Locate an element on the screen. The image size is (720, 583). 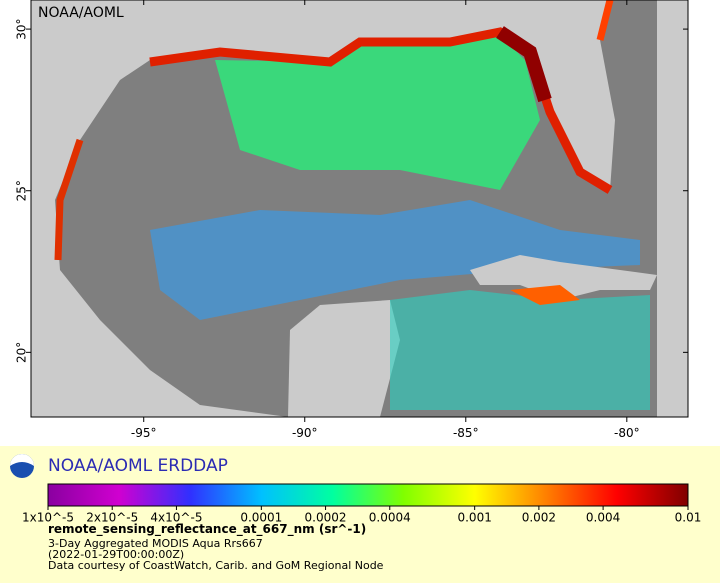
colorbar-tick-label: 2x10^-5 is located at coordinates (112, 518).